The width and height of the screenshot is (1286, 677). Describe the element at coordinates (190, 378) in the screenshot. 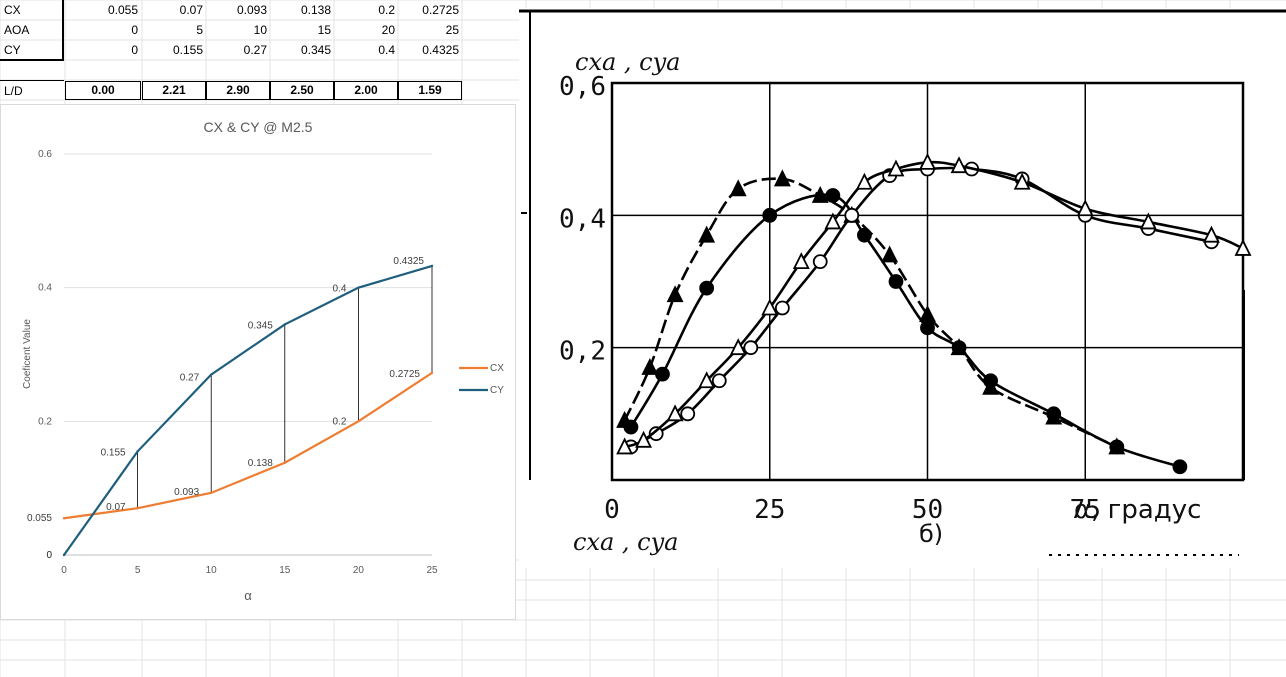

I see `data-label: 0.27` at that location.